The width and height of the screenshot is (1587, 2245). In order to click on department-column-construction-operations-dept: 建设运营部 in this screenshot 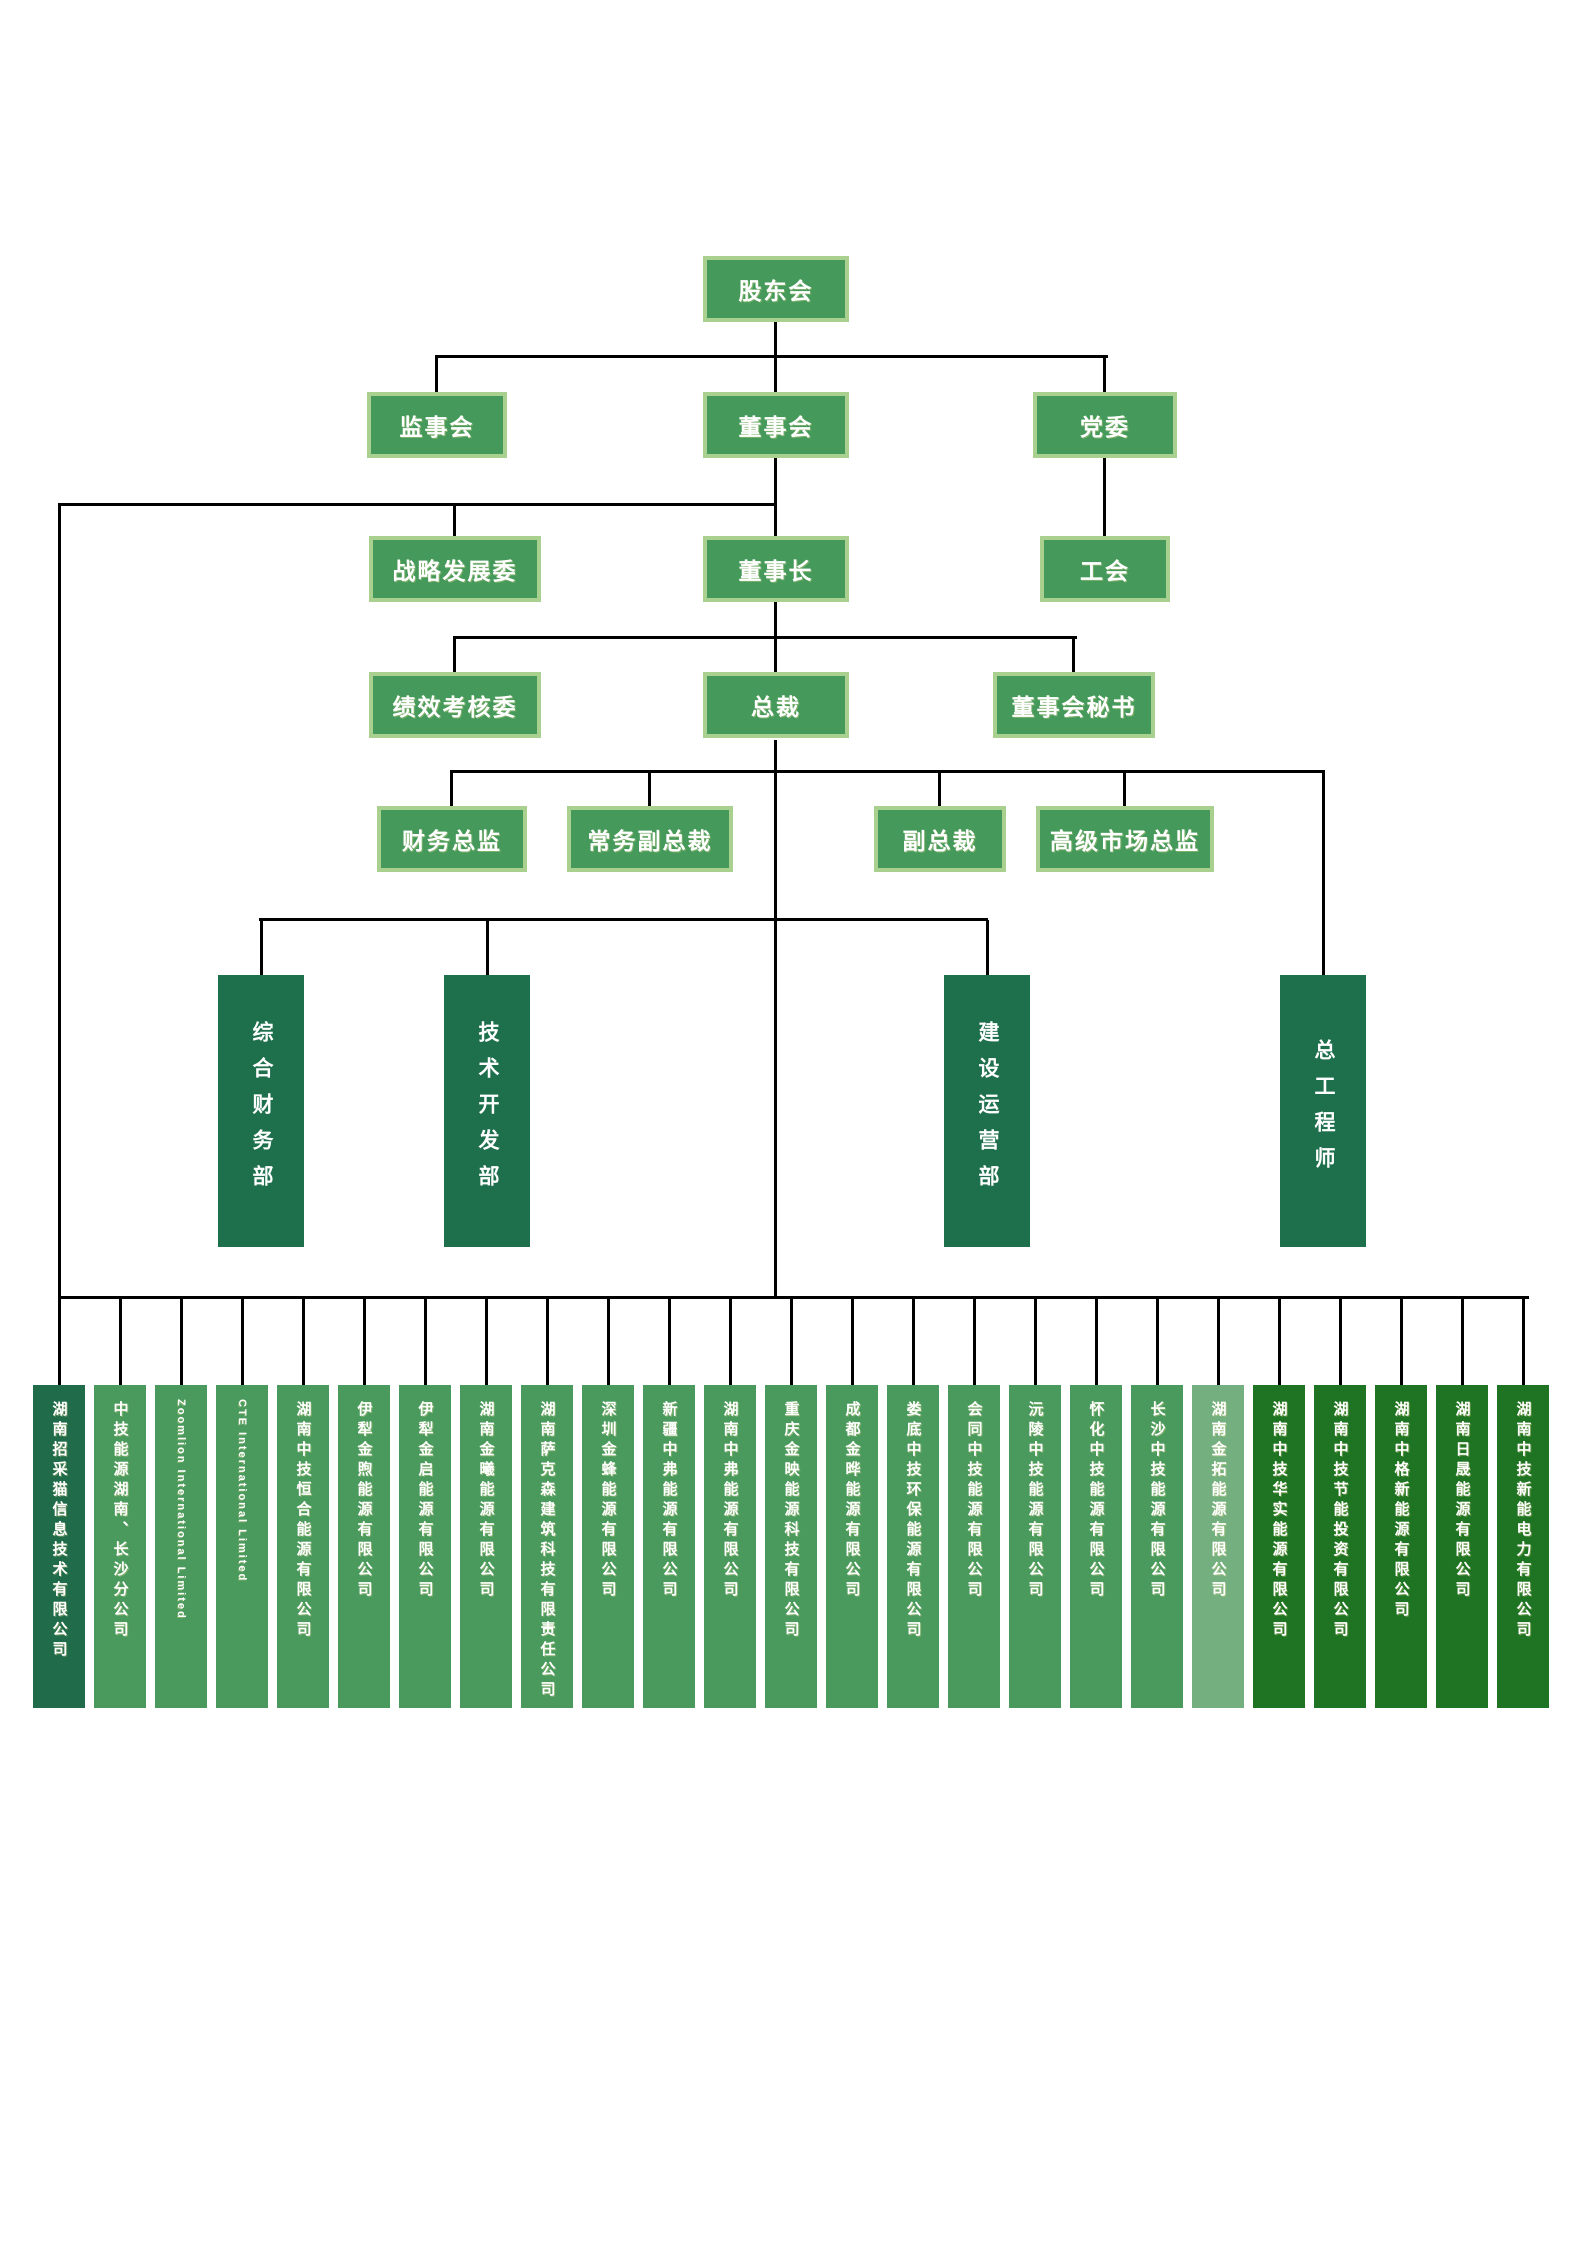, I will do `click(987, 1083)`.